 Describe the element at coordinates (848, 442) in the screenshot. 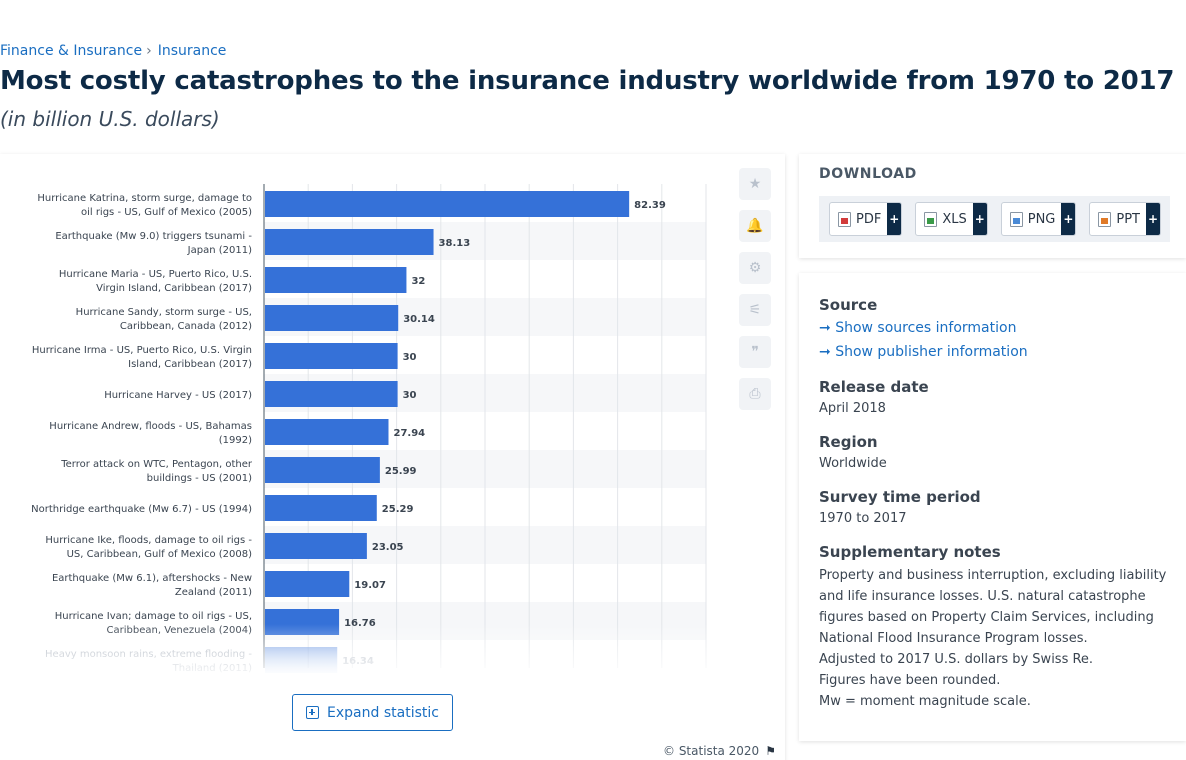

I see `region-label: Region` at that location.